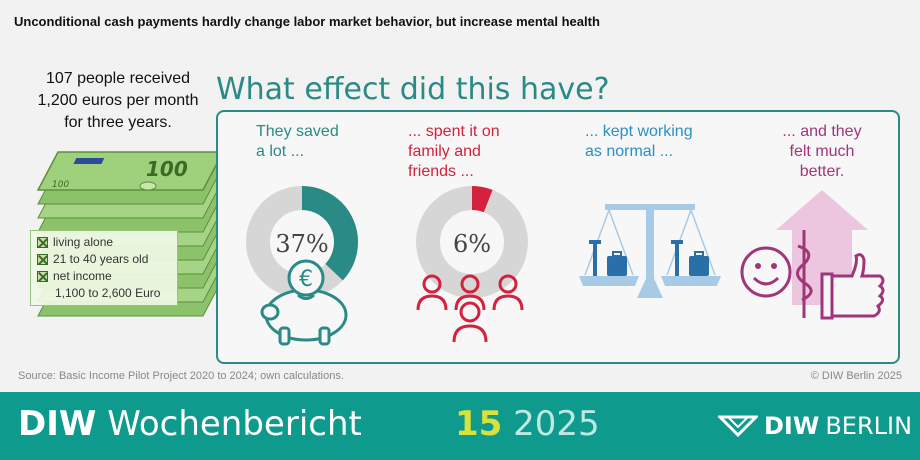 This screenshot has width=920, height=460. Describe the element at coordinates (738, 426) in the screenshot. I see `diw-logo-mark-icon` at that location.